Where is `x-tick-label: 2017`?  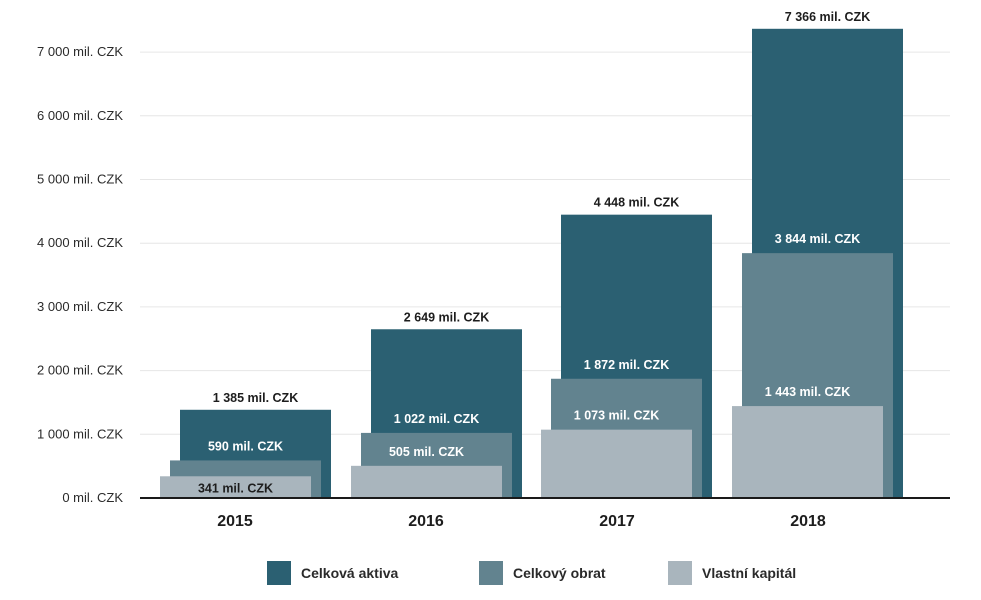
x-tick-label: 2017 is located at coordinates (617, 521).